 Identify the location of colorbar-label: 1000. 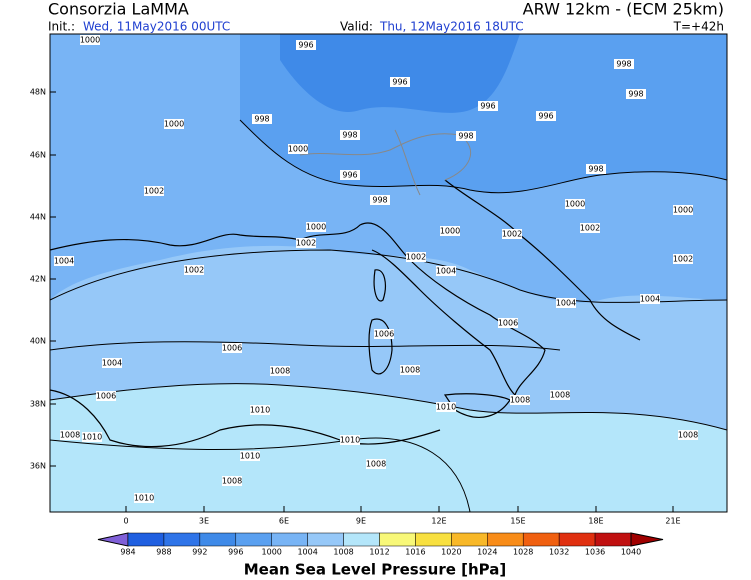
(272, 552).